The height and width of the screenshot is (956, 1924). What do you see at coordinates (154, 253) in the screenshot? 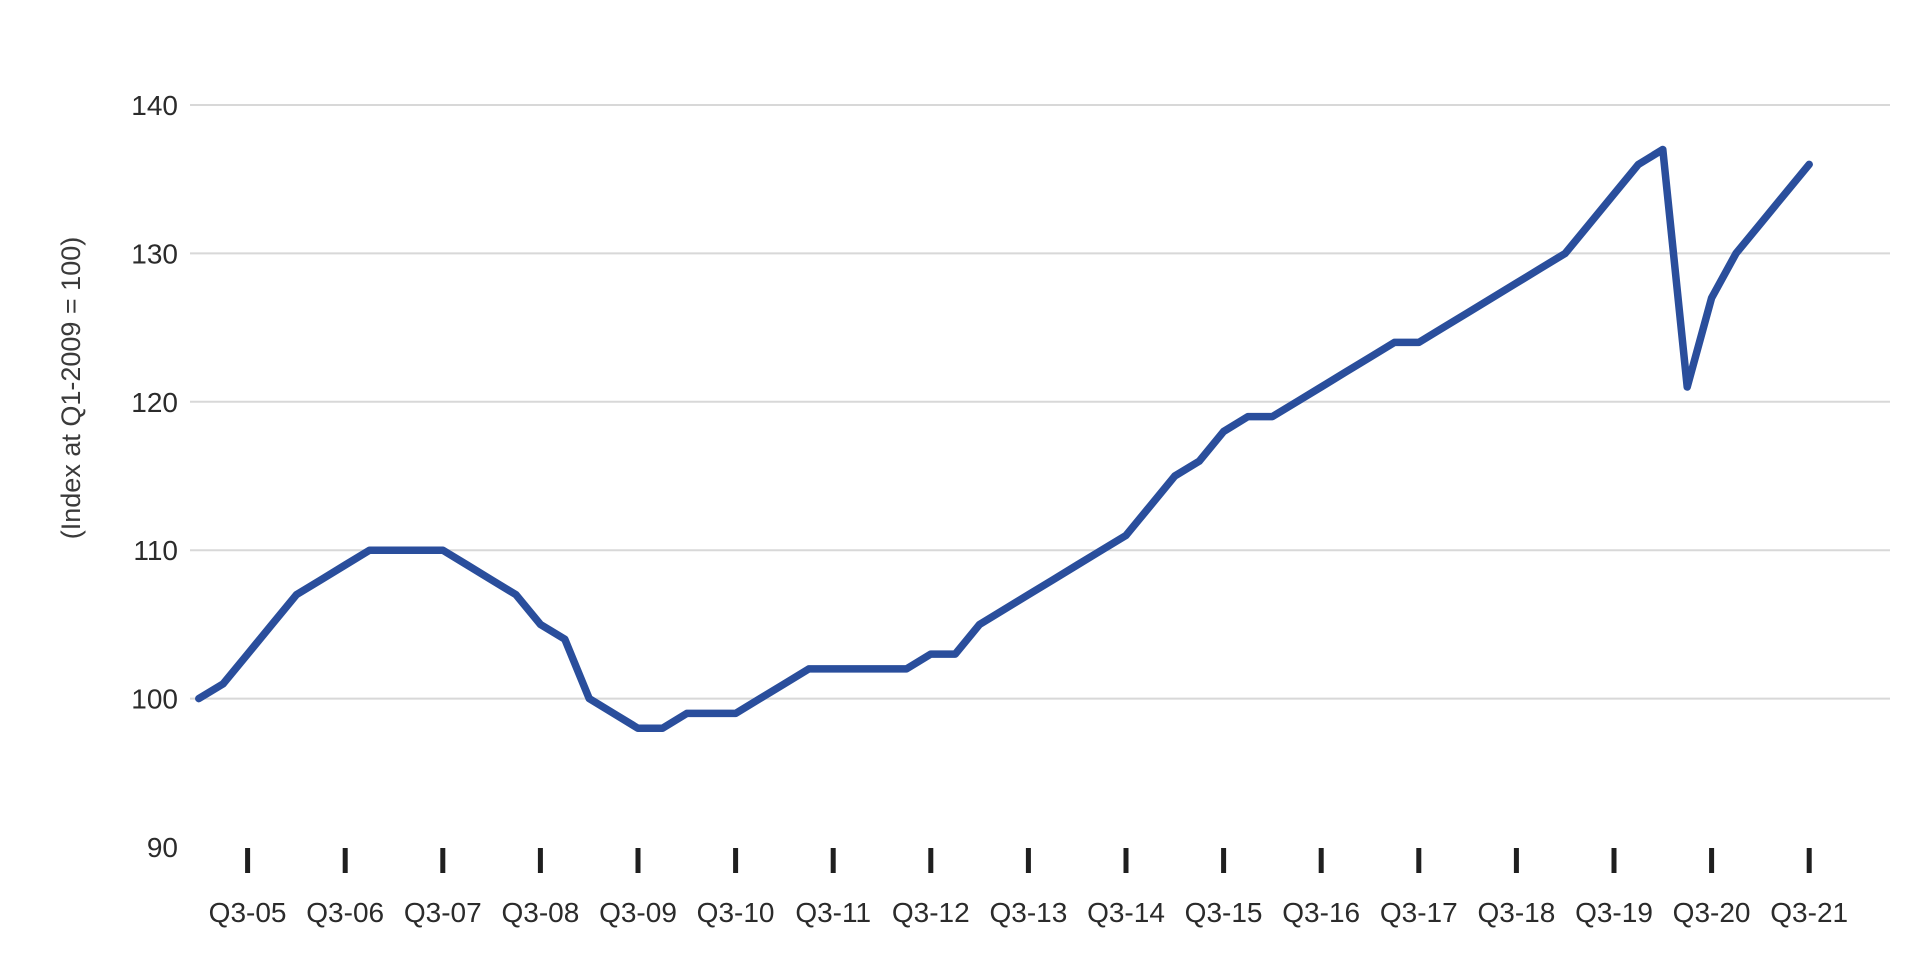
I see `y-tick-label-130: 130` at bounding box center [154, 253].